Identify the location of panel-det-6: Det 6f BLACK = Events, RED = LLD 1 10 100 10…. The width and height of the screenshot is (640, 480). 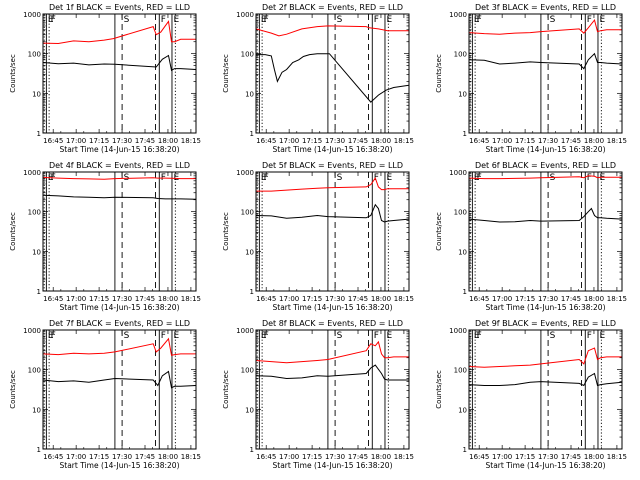
(531, 236).